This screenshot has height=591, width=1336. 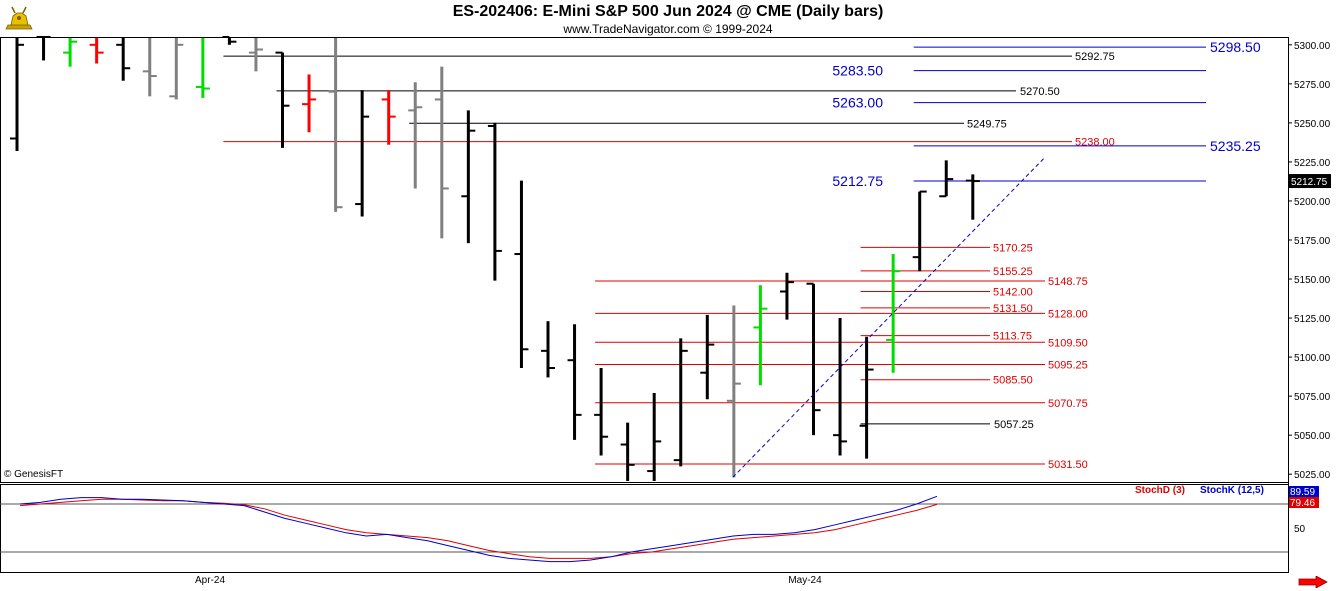 I want to click on axis-background, so click(x=1312, y=304).